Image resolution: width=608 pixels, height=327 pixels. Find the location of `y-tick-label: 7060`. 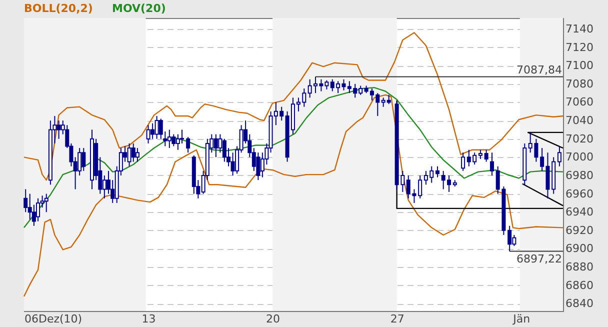

y-tick-label: 7060 is located at coordinates (580, 102).